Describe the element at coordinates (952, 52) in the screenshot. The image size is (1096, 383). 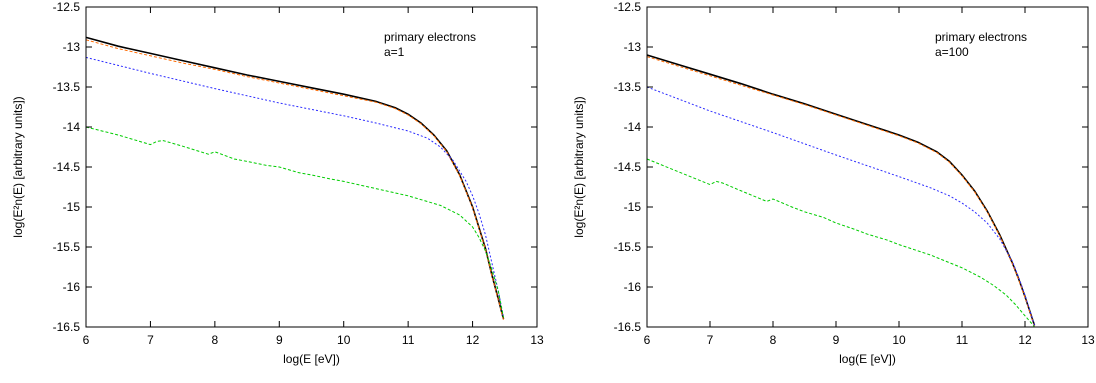
I see `annotation-line-1: a=100` at that location.